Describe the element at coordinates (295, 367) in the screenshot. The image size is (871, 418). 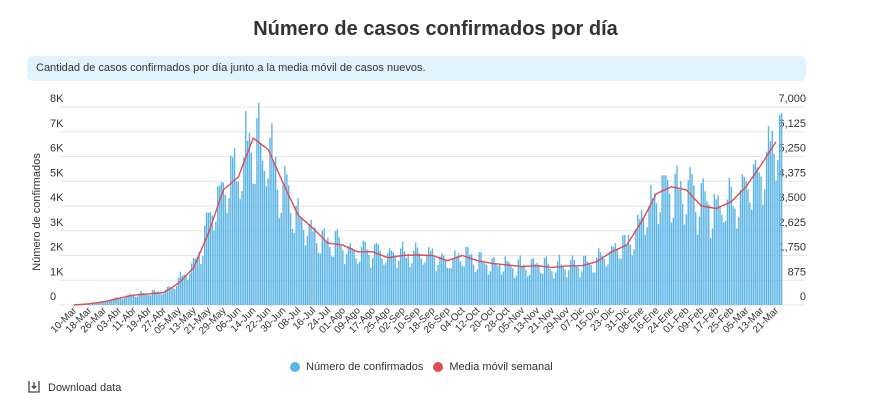
I see `legend-confirmed-swatch` at that location.